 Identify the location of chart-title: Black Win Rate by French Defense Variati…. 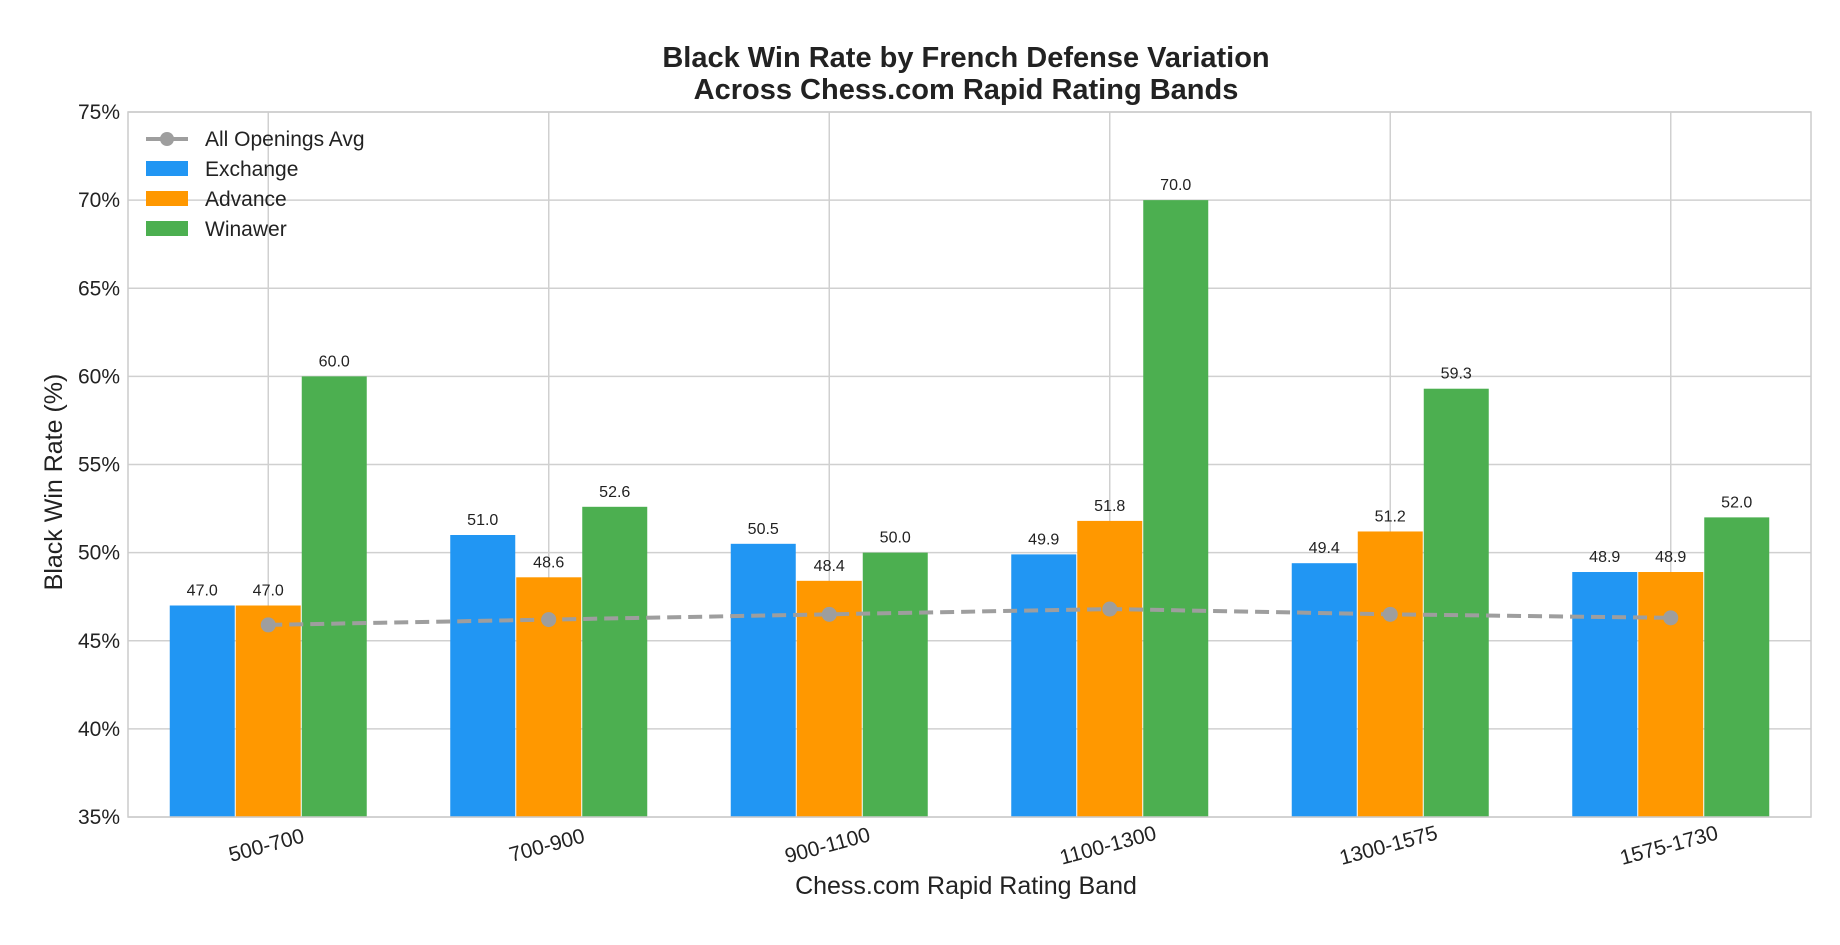
(965, 58).